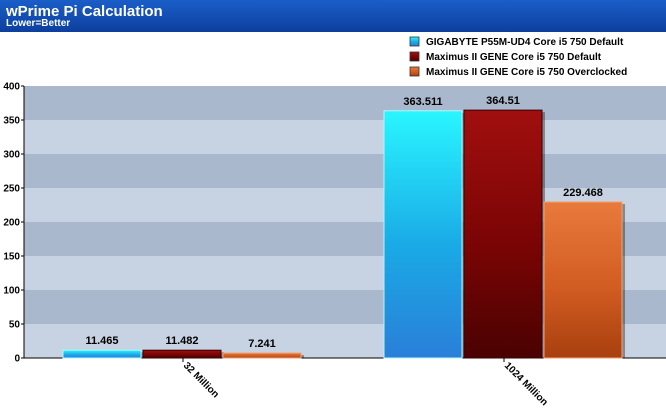 Image resolution: width=666 pixels, height=411 pixels. What do you see at coordinates (333, 59) in the screenshot?
I see `top-area` at bounding box center [333, 59].